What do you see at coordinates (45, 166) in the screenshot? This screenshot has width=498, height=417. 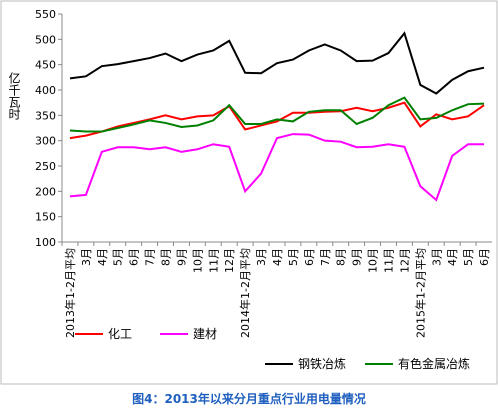 I see `y-tick-label: 250` at bounding box center [45, 166].